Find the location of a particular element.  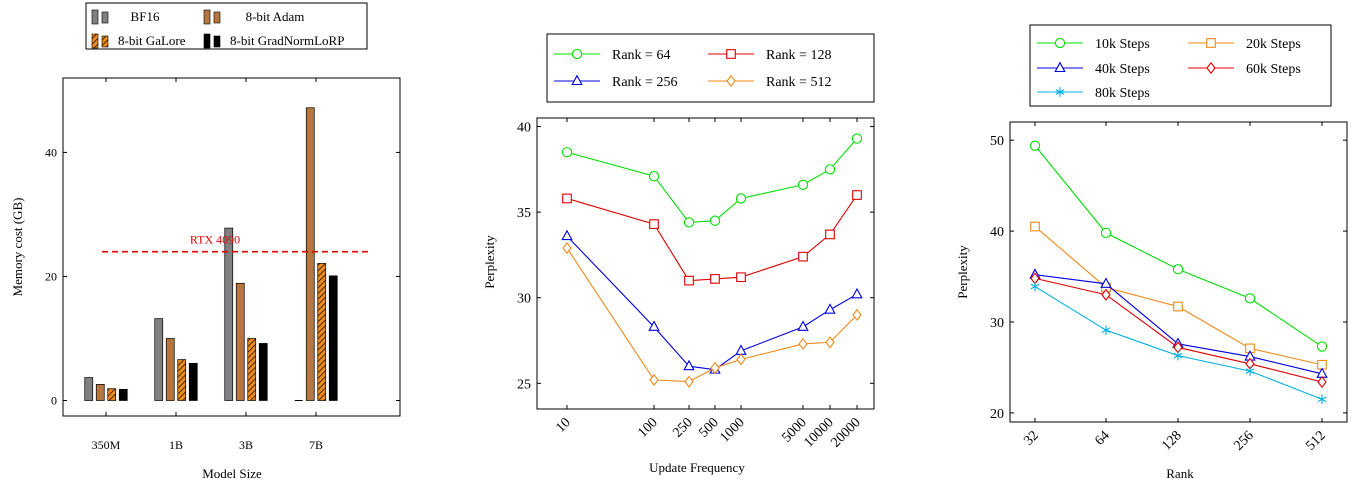

legend-label: Rank = 128 is located at coordinates (798, 55).